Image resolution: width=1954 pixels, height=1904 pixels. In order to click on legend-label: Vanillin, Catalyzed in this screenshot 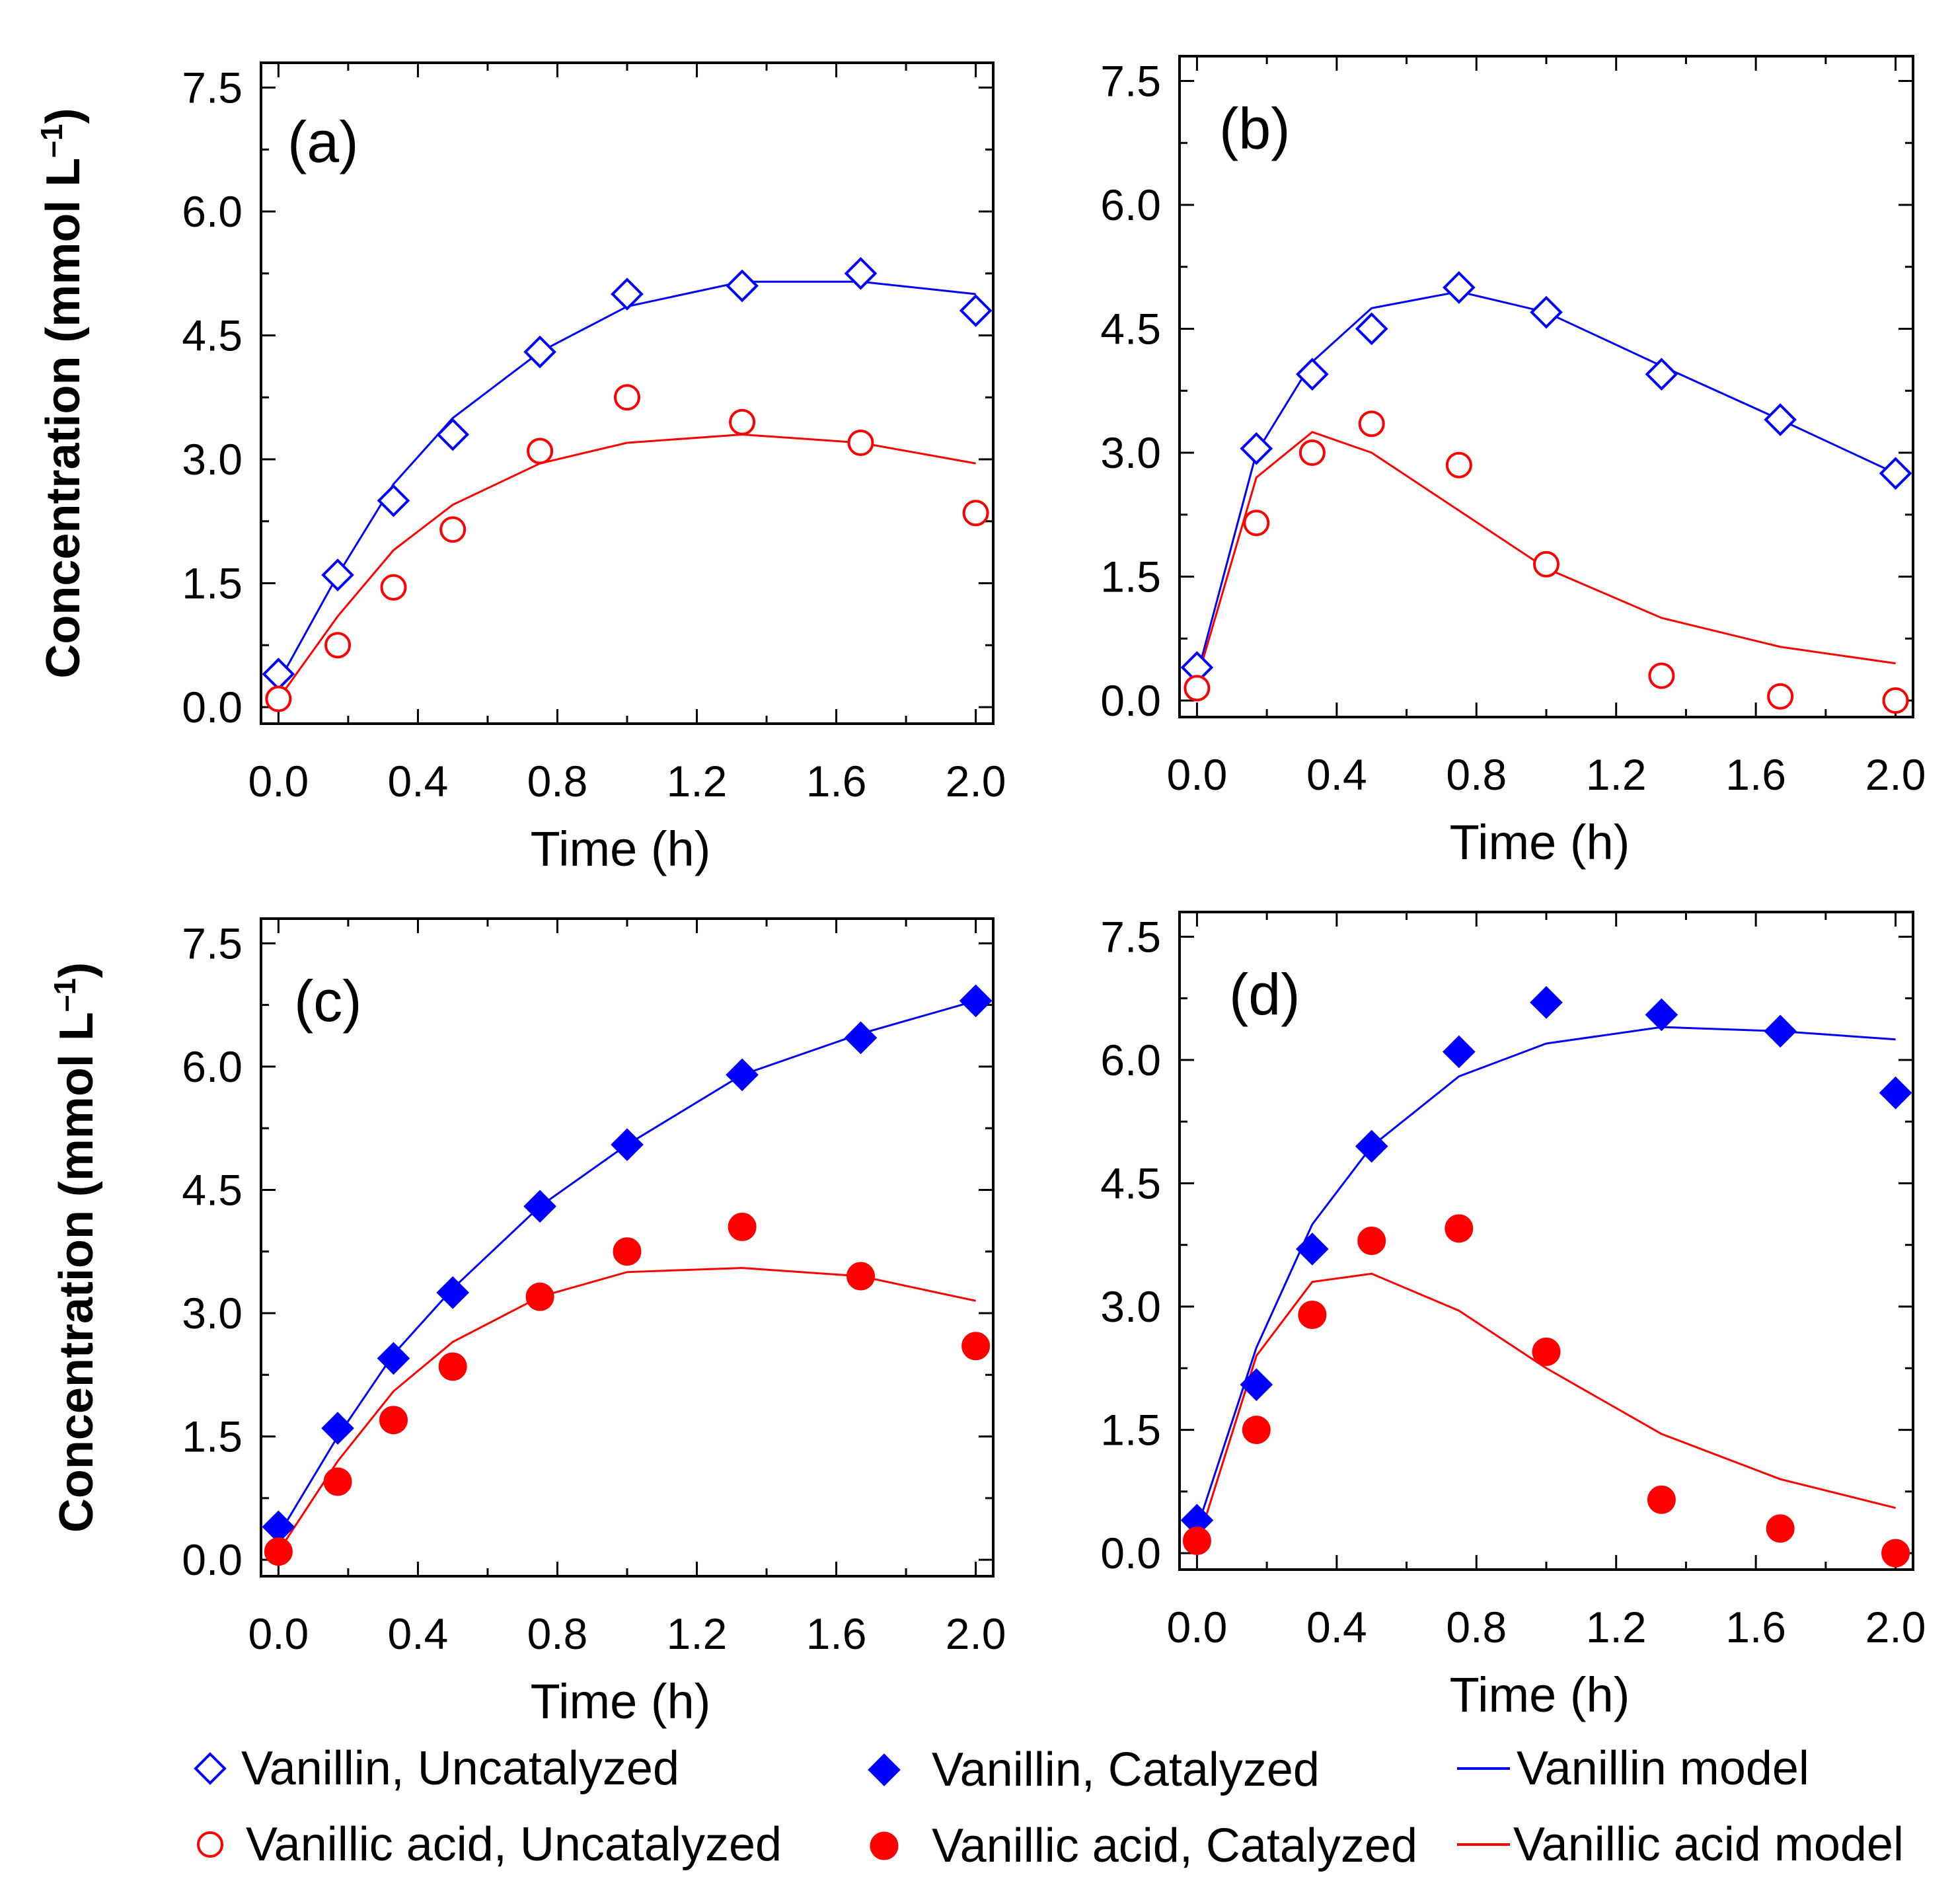, I will do `click(1126, 1769)`.